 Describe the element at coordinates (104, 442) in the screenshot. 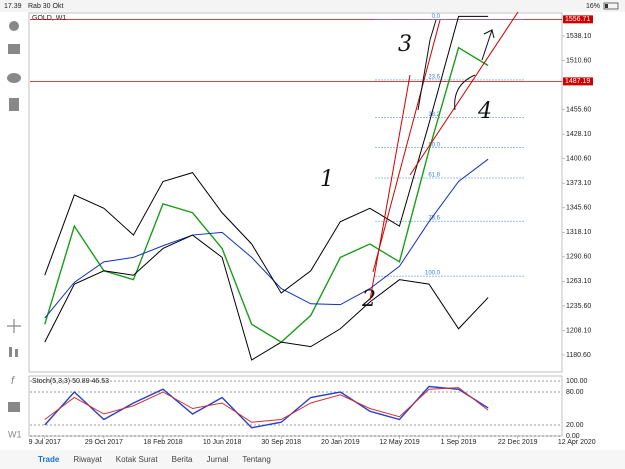

I see `x-tick-label: 29 Oct 2017` at that location.